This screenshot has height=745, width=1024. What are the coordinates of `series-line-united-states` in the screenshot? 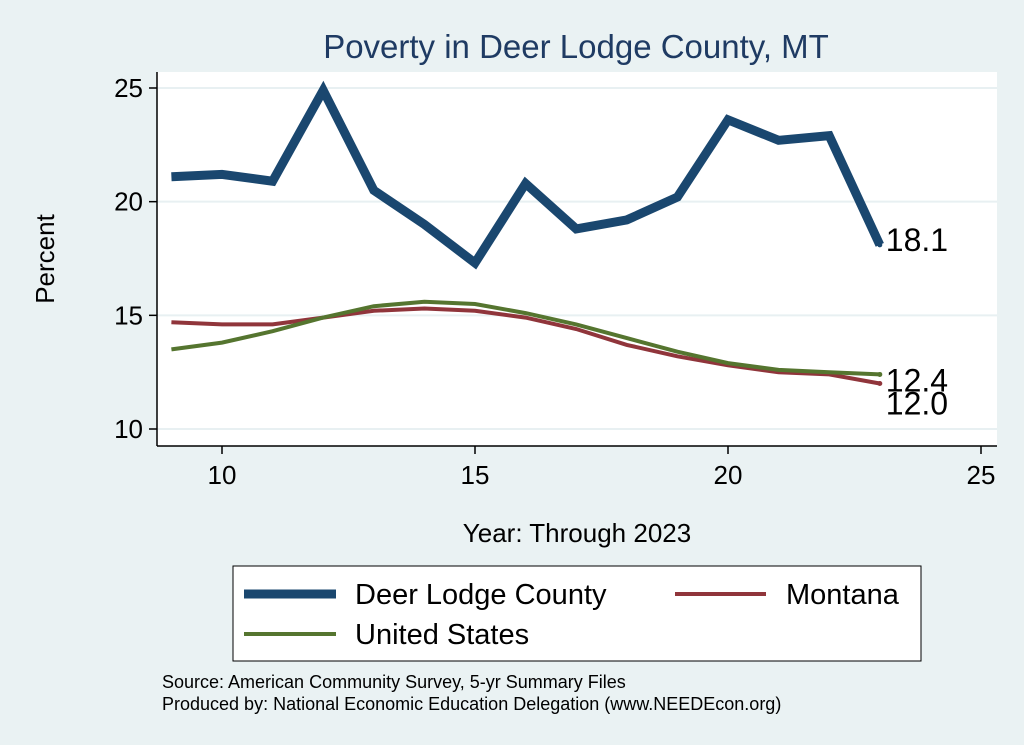 It's located at (525, 338).